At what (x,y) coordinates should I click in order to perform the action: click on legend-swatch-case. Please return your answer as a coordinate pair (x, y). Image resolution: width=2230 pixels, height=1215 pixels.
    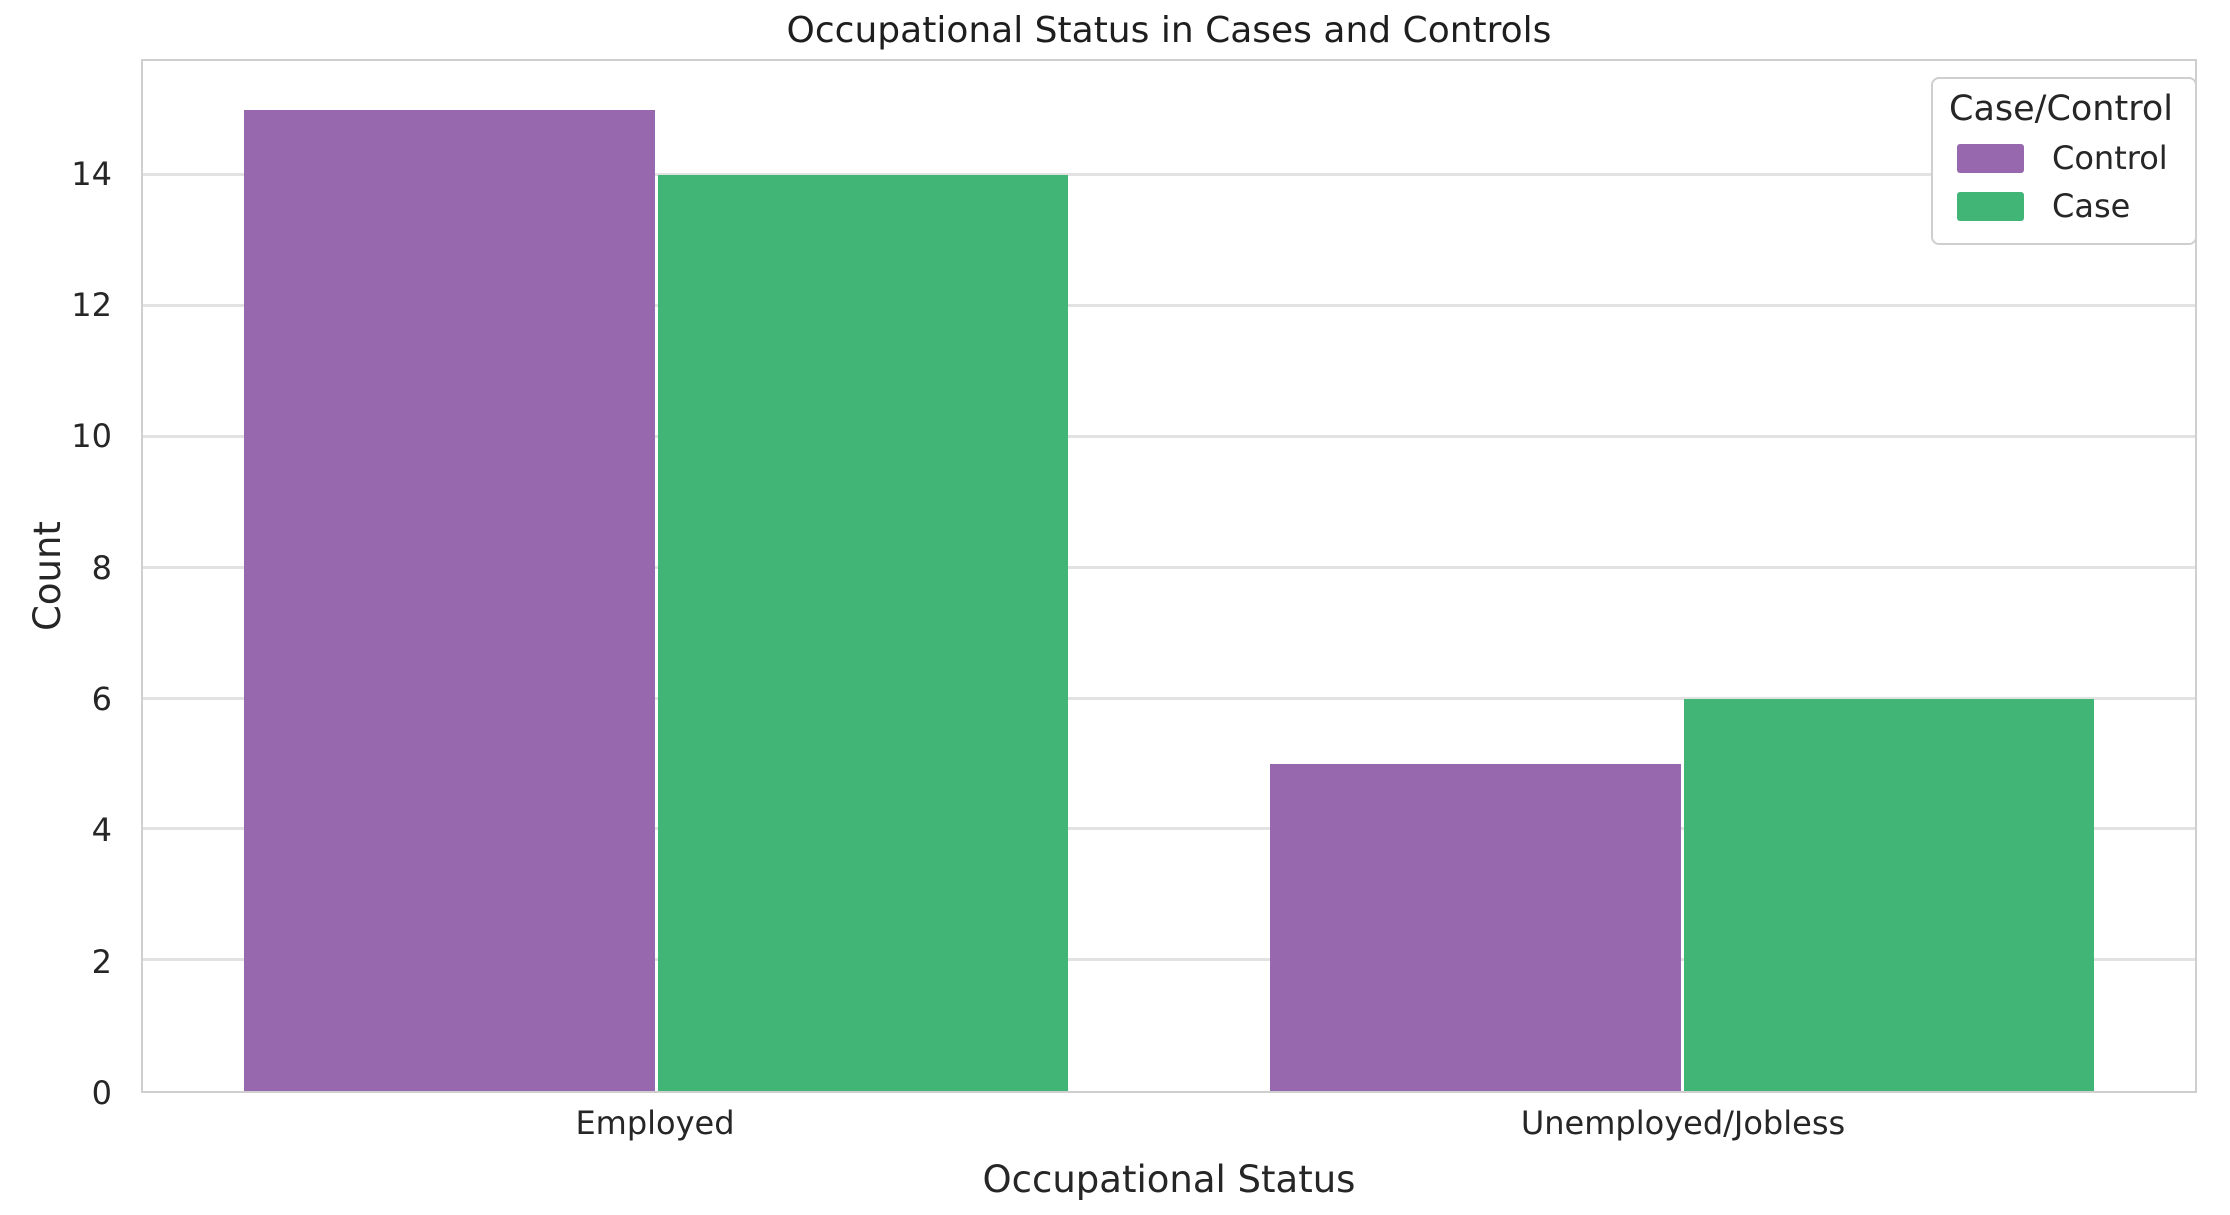
    Looking at the image, I should click on (1990, 206).